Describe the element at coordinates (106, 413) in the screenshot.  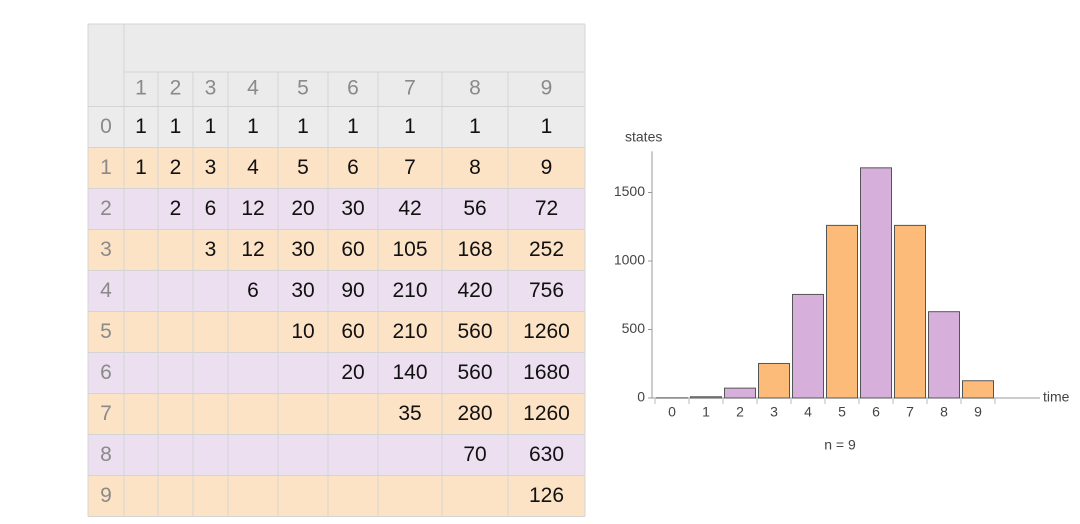
I see `row-header: 7` at that location.